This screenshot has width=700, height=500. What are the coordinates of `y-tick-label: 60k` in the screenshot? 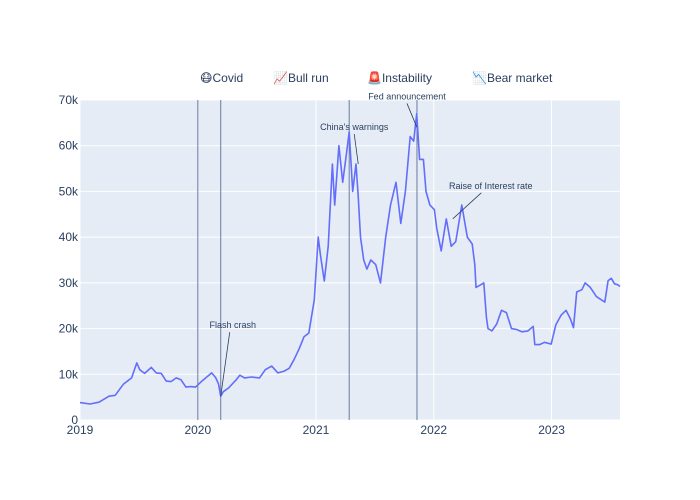 It's located at (69, 146).